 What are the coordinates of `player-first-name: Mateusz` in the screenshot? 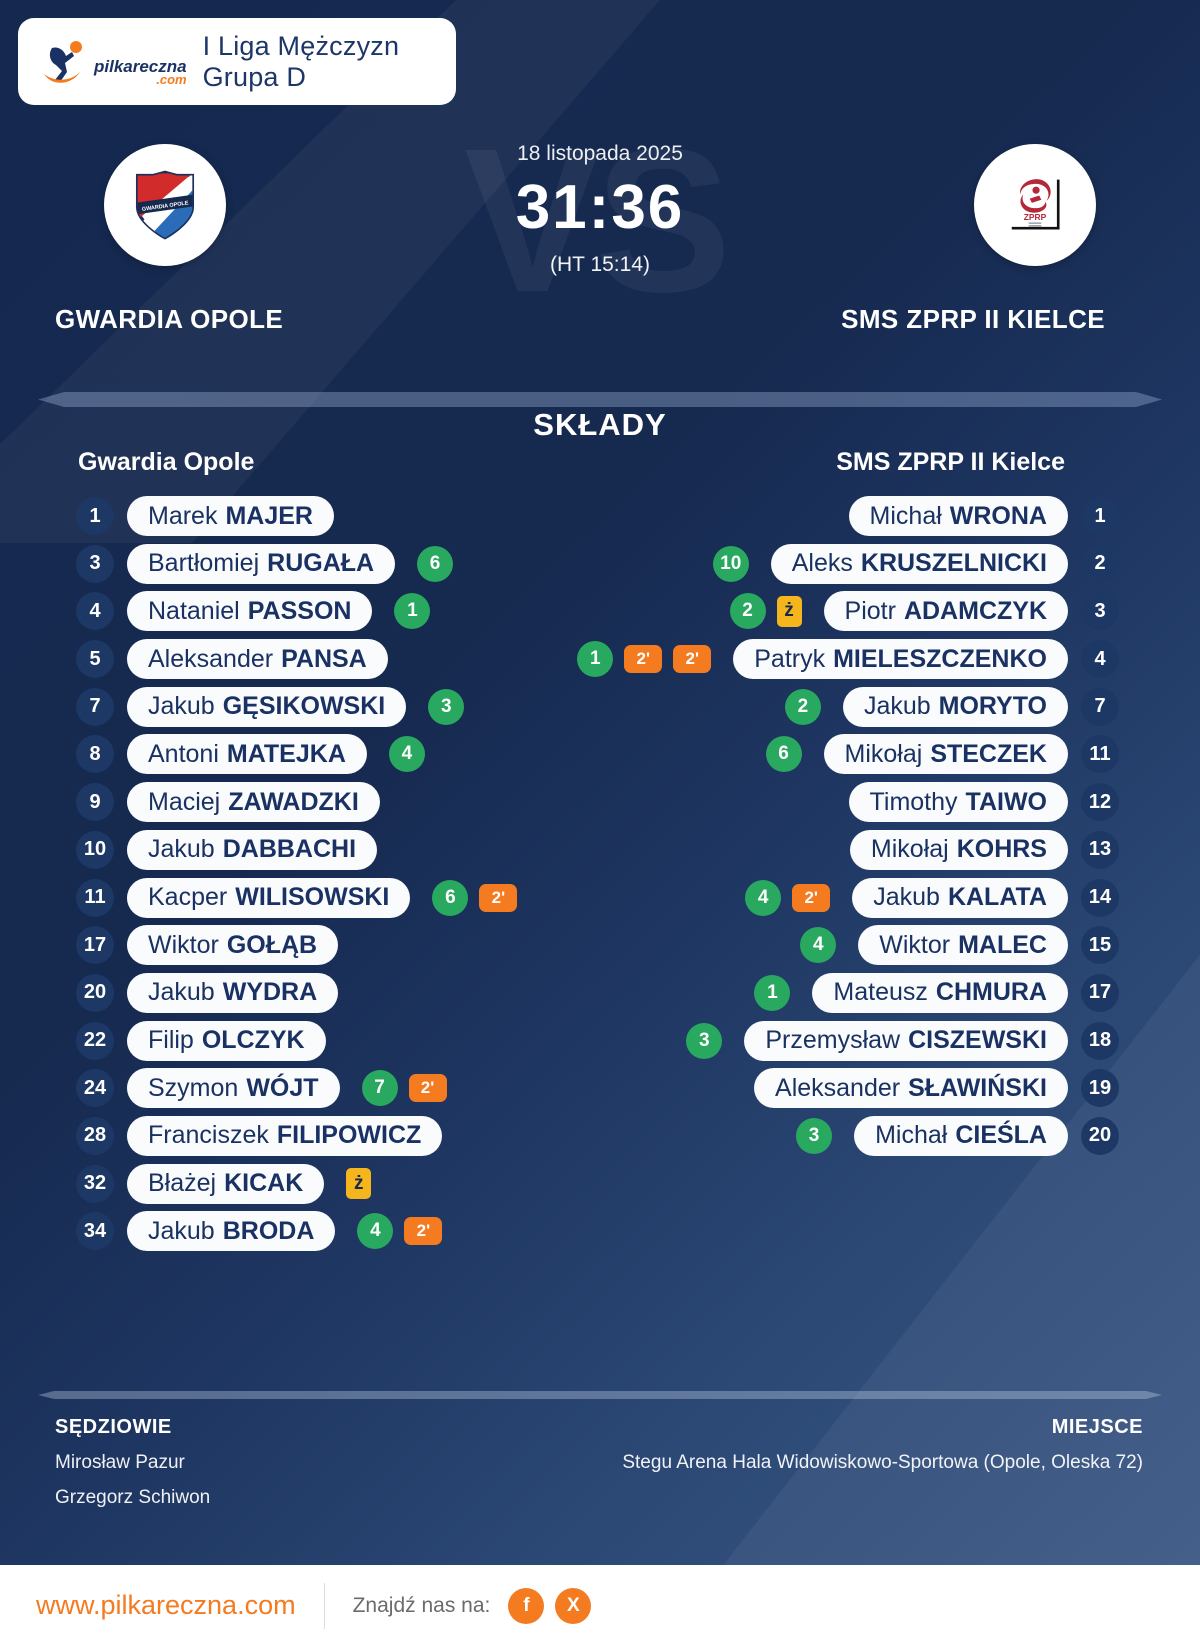 It's located at (880, 992).